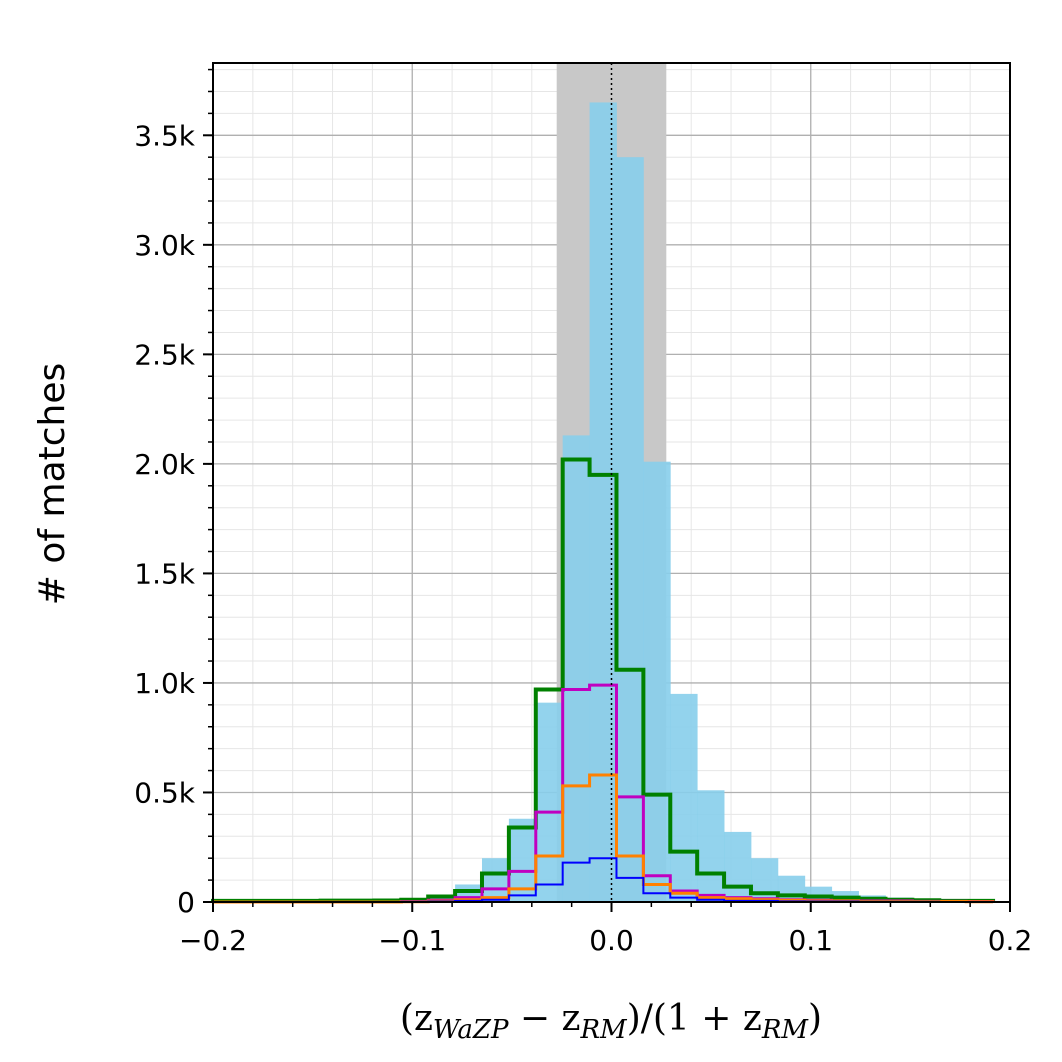 This screenshot has height=1062, width=1062. What do you see at coordinates (52, 484) in the screenshot?
I see `y-axis-label: # of matches` at bounding box center [52, 484].